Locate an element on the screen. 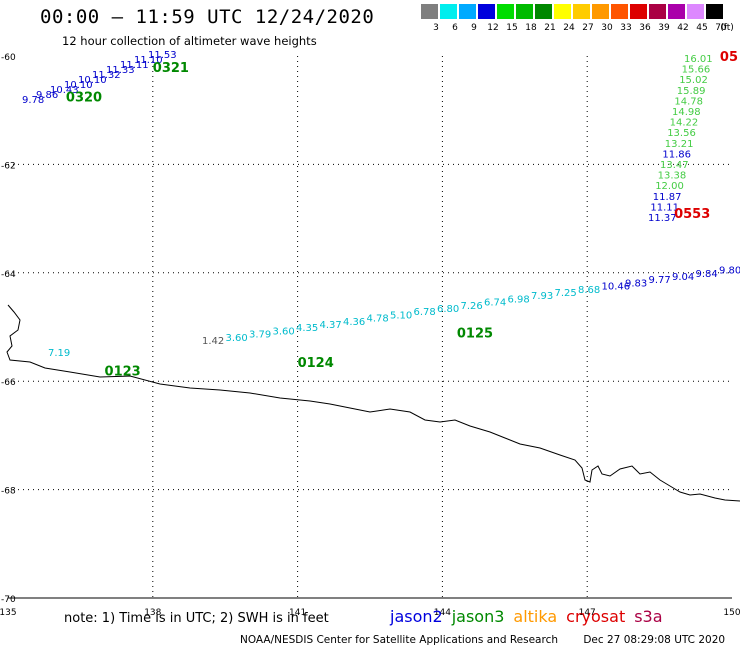 This screenshot has width=740, height=650. swh-value: 11.87 is located at coordinates (667, 197).